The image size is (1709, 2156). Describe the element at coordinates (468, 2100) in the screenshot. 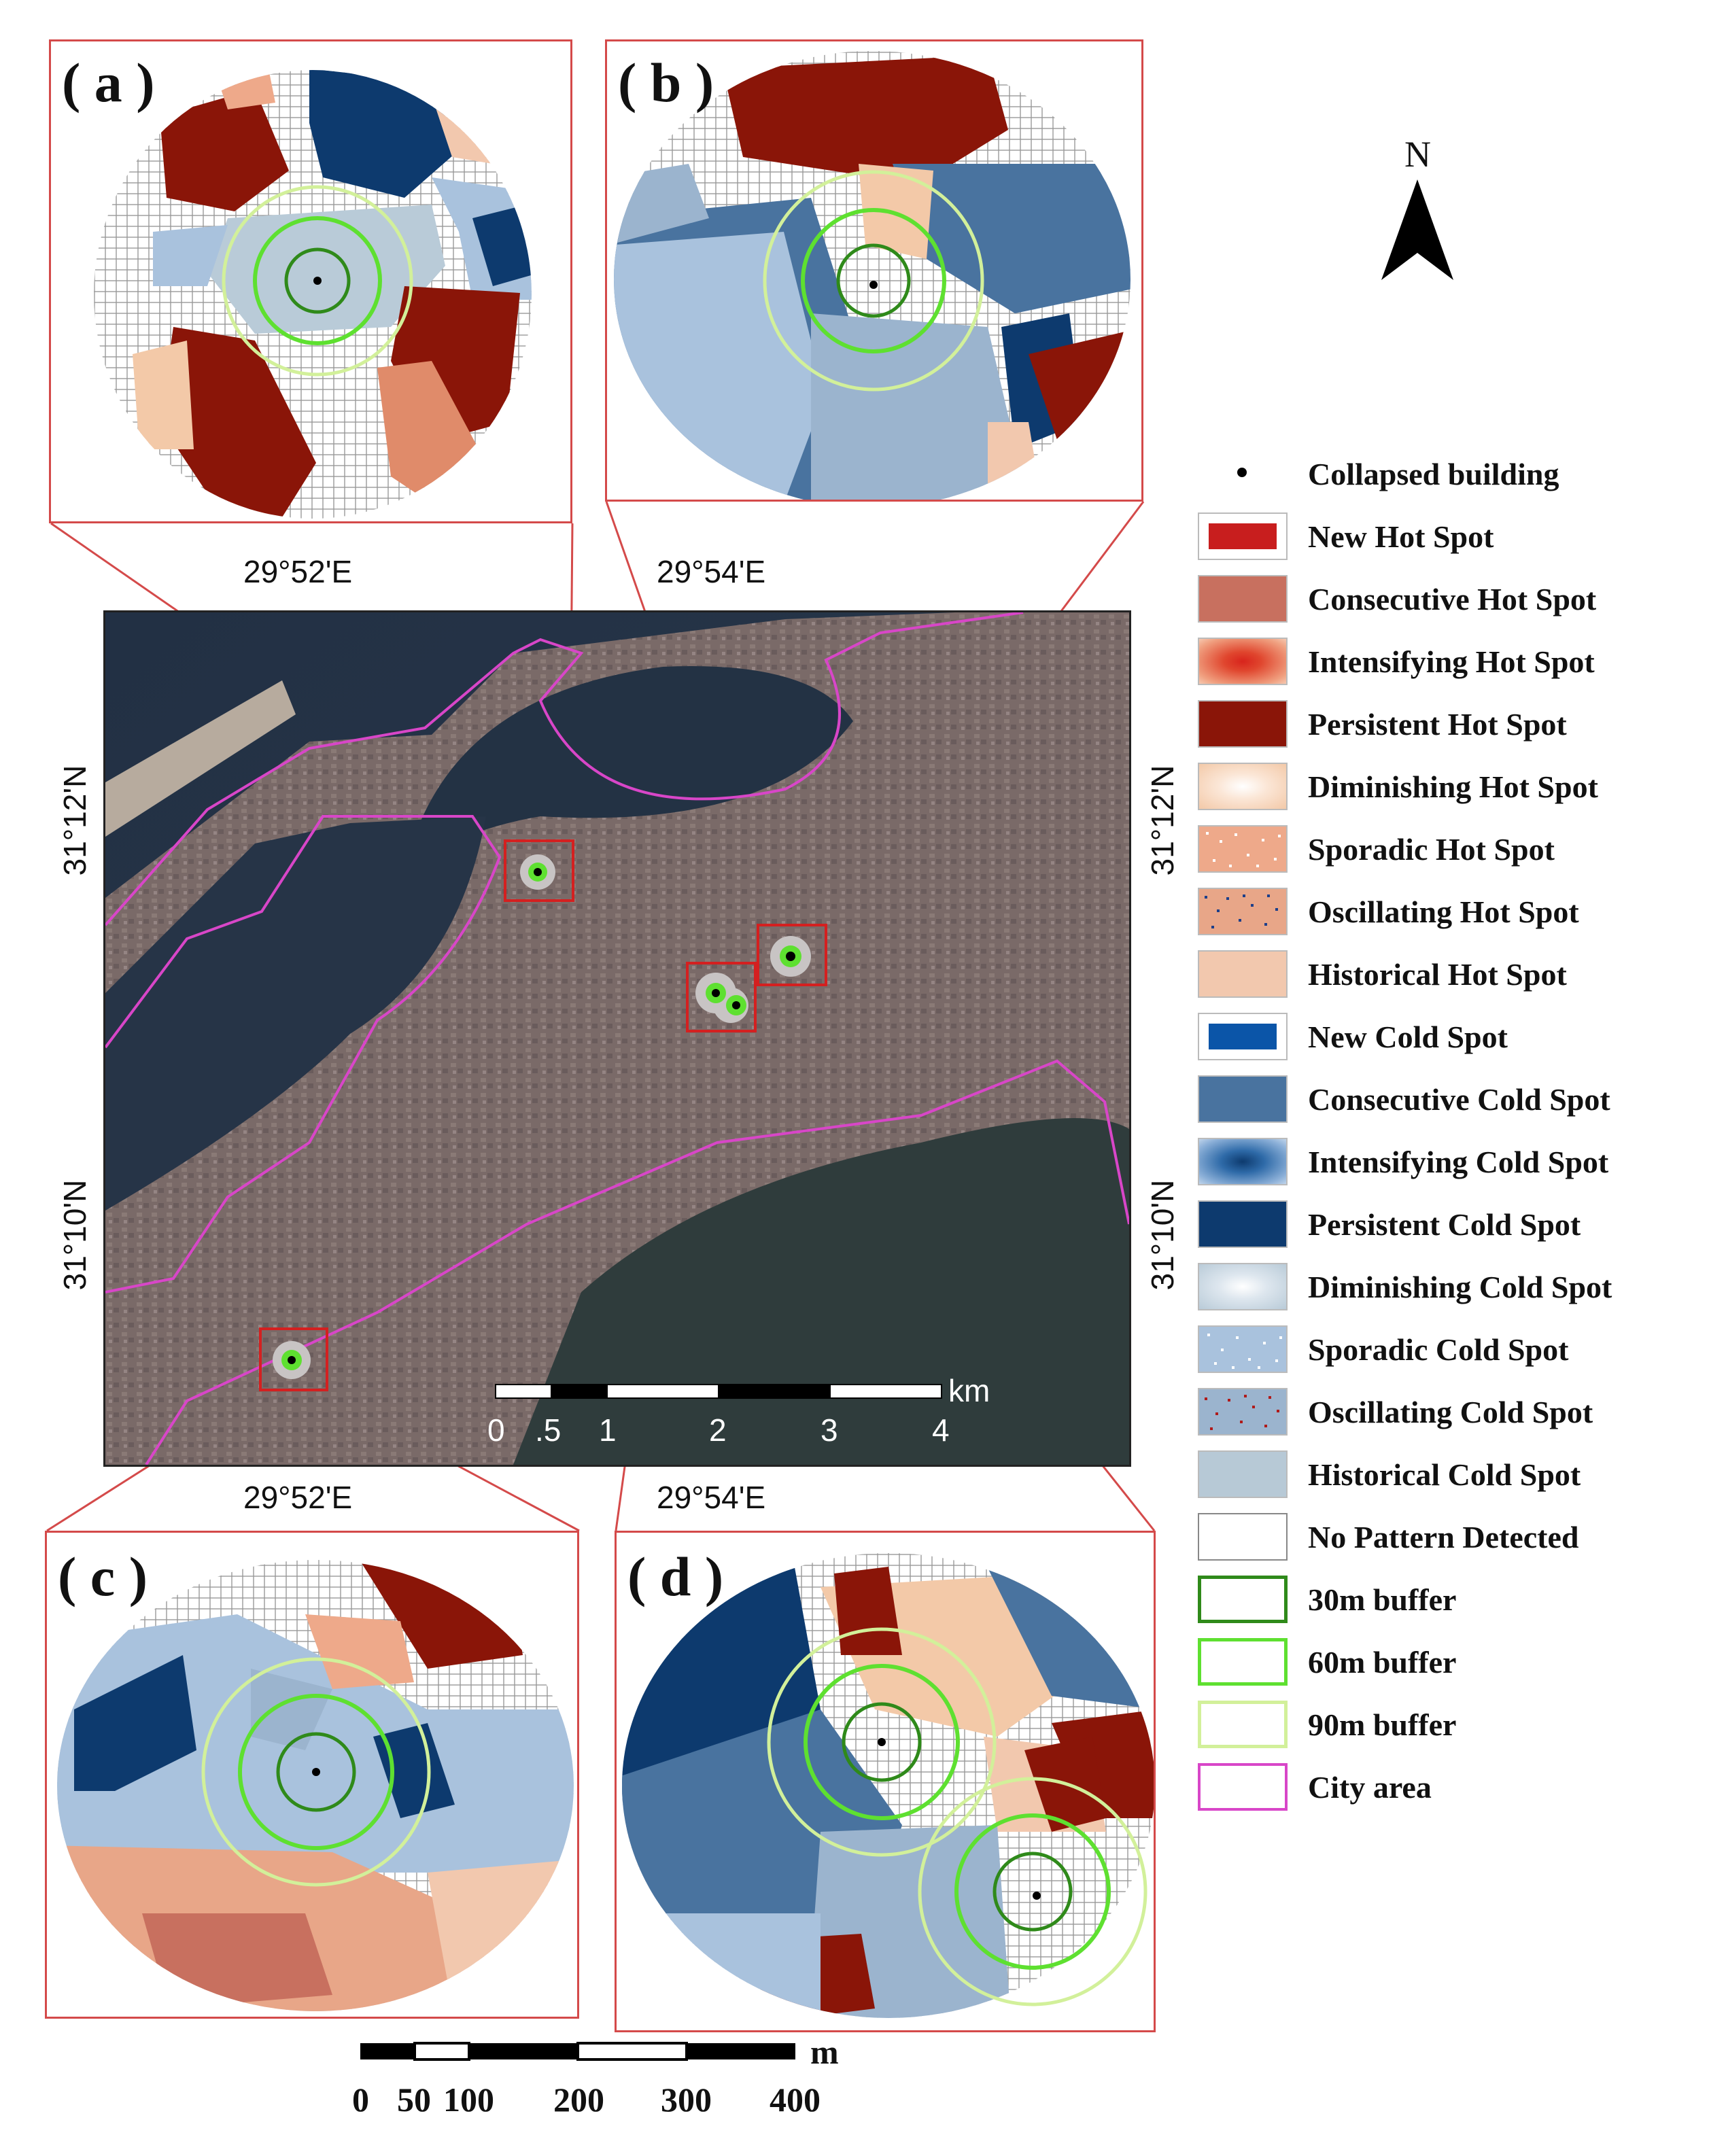

I see `m-tick-100: 100` at that location.